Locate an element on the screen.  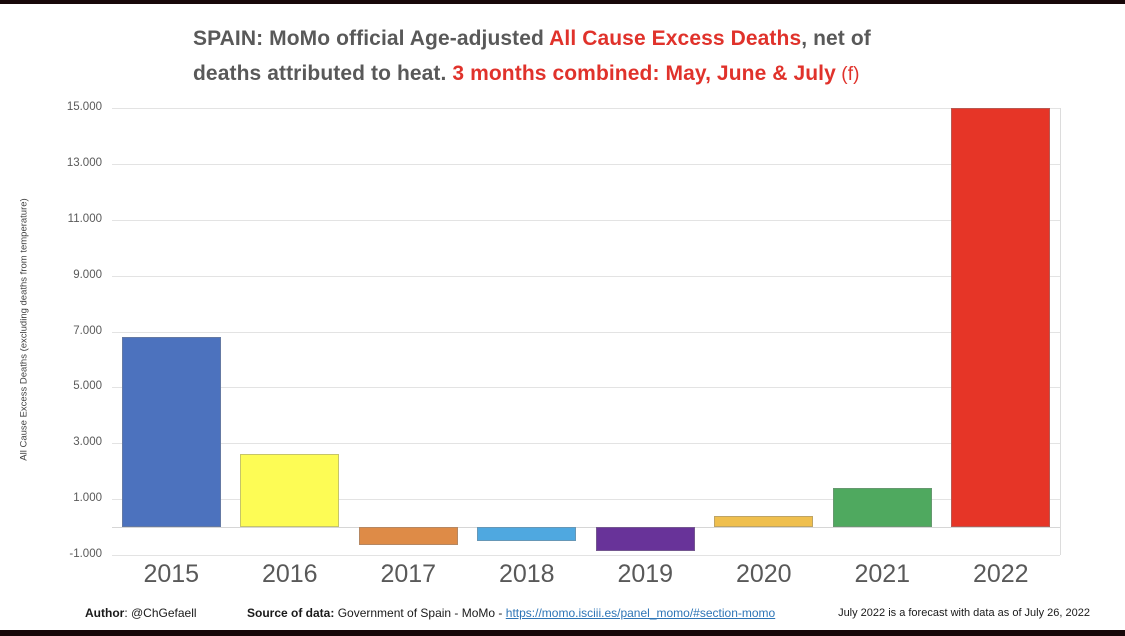
source-text: Government of Spain - MoMo - is located at coordinates (420, 613).